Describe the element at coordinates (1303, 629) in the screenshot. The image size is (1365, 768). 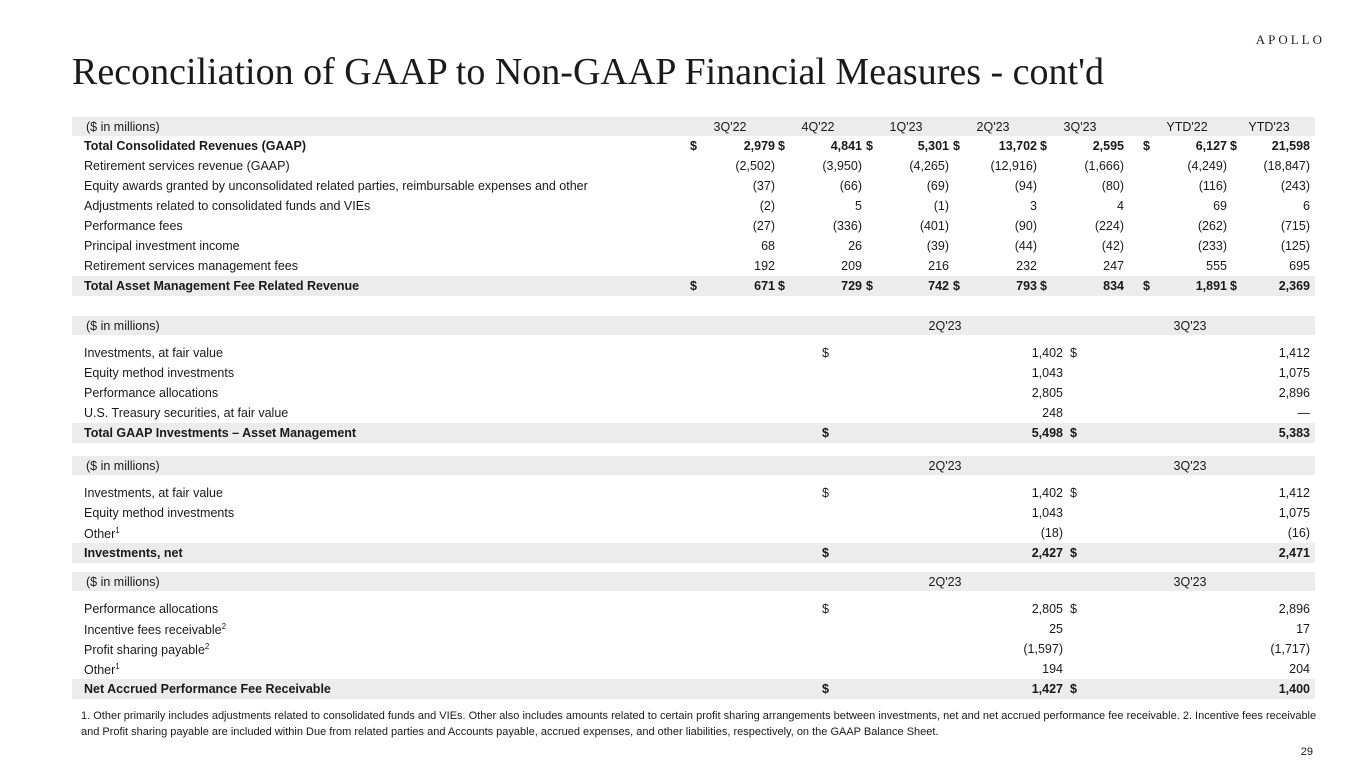
I see `cell-value: 17` at that location.